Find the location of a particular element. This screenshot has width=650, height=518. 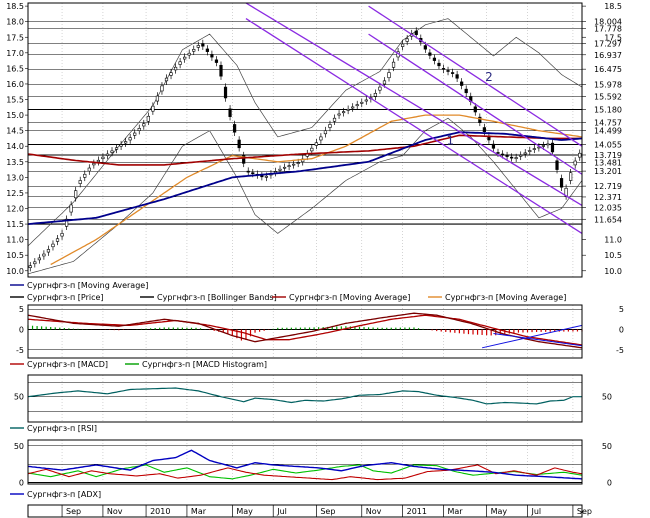

macd-y-tick-label: -5 is located at coordinates (20, 350).